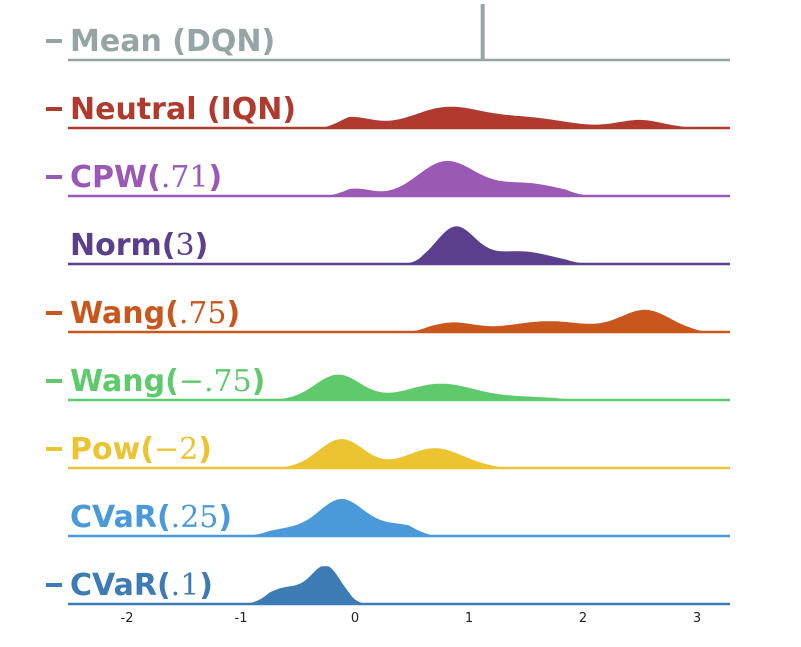 The image size is (801, 647). What do you see at coordinates (115, 177) in the screenshot?
I see `label-main: CPW(` at bounding box center [115, 177].